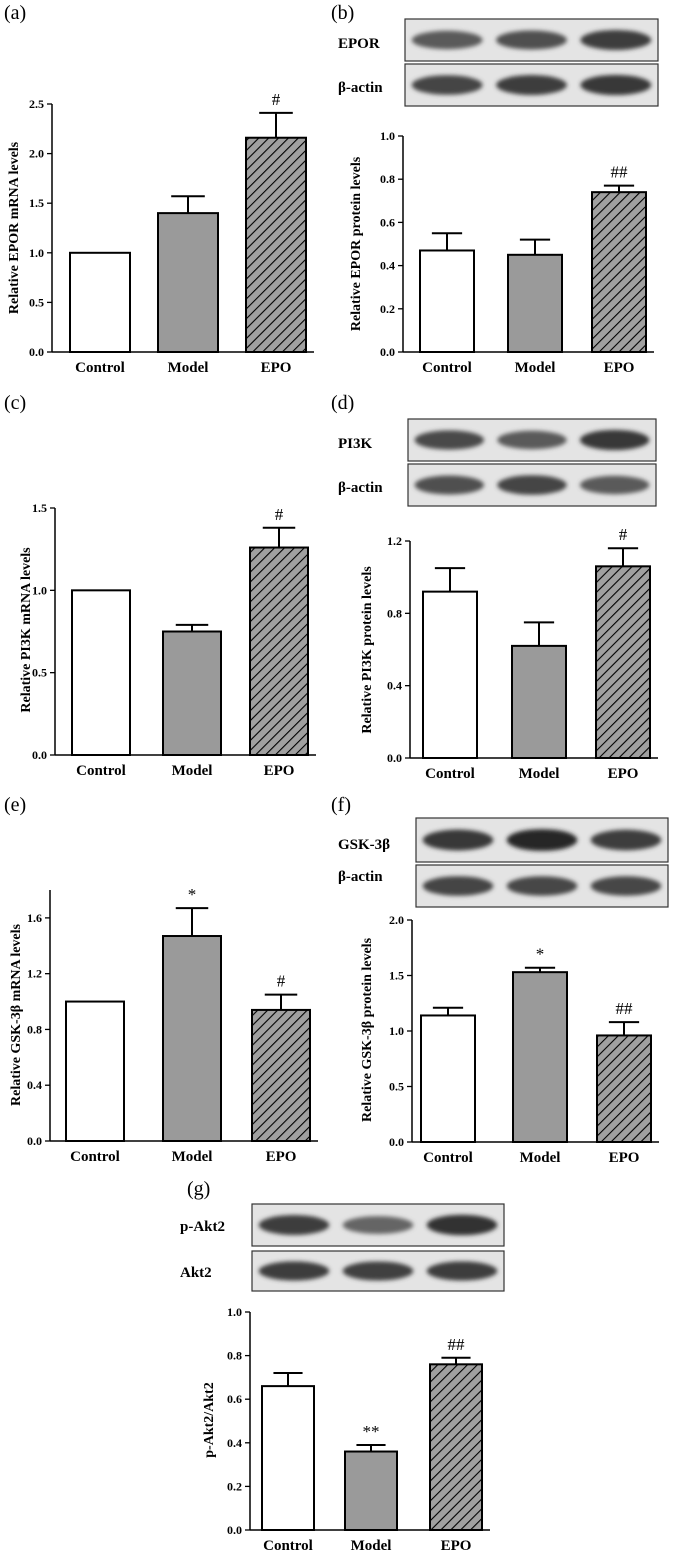 The image size is (675, 1560). What do you see at coordinates (359, 44) in the screenshot?
I see `blot-label: EPOR` at bounding box center [359, 44].